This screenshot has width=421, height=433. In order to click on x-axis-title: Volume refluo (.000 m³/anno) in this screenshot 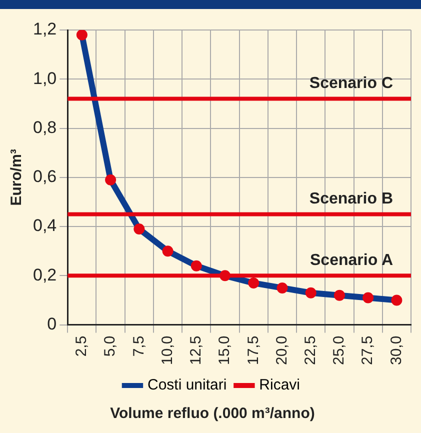, I will do `click(212, 413)`.